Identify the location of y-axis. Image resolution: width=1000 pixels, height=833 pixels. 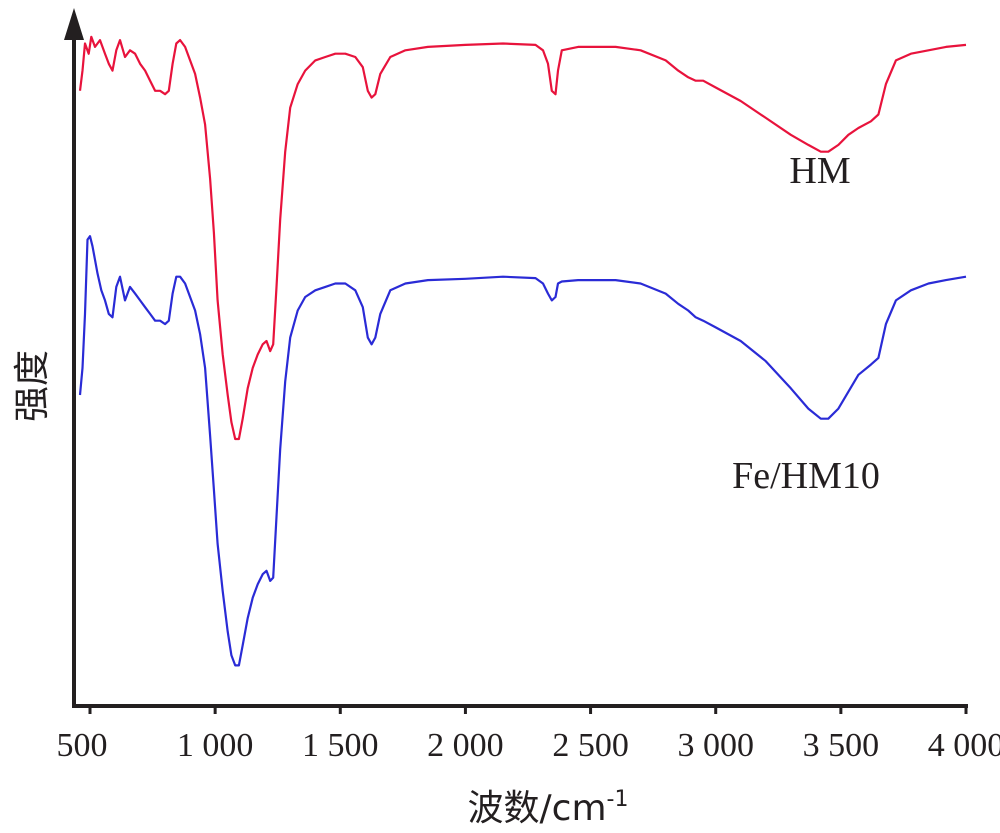
(74, 357).